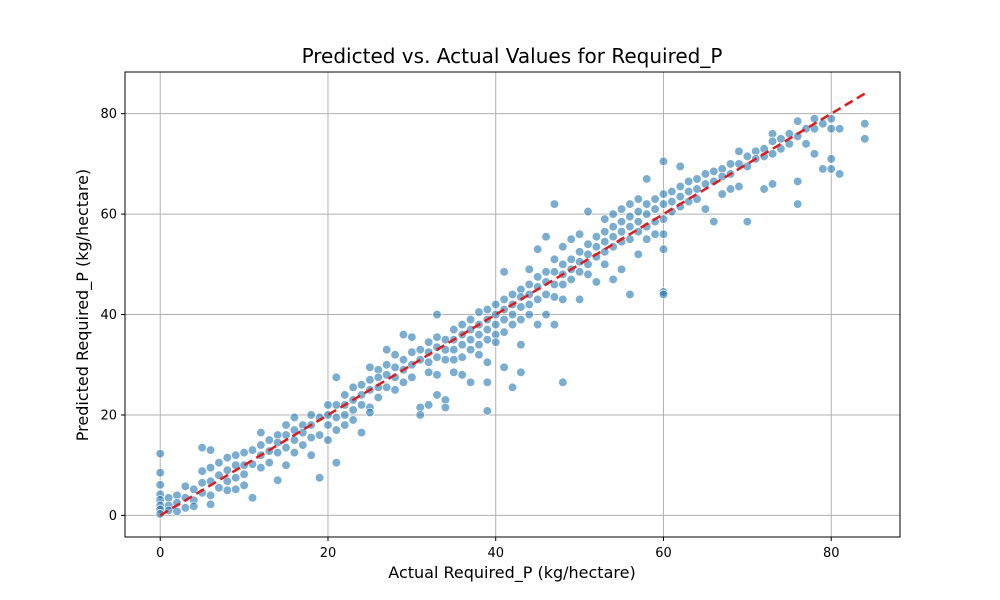 The image size is (1000, 600). I want to click on y-tick-label: 80, so click(108, 114).